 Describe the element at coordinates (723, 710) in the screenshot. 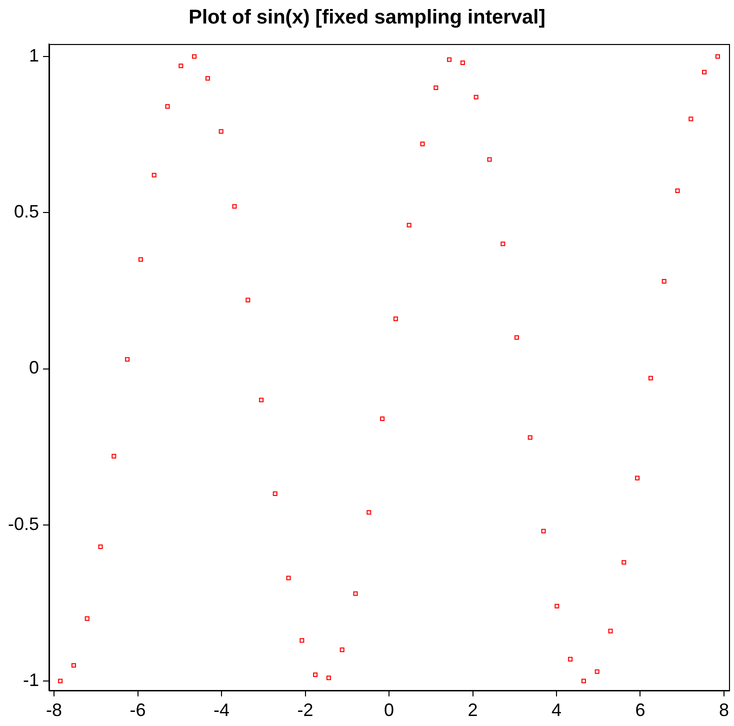

I see `x-tick-label: 8` at that location.